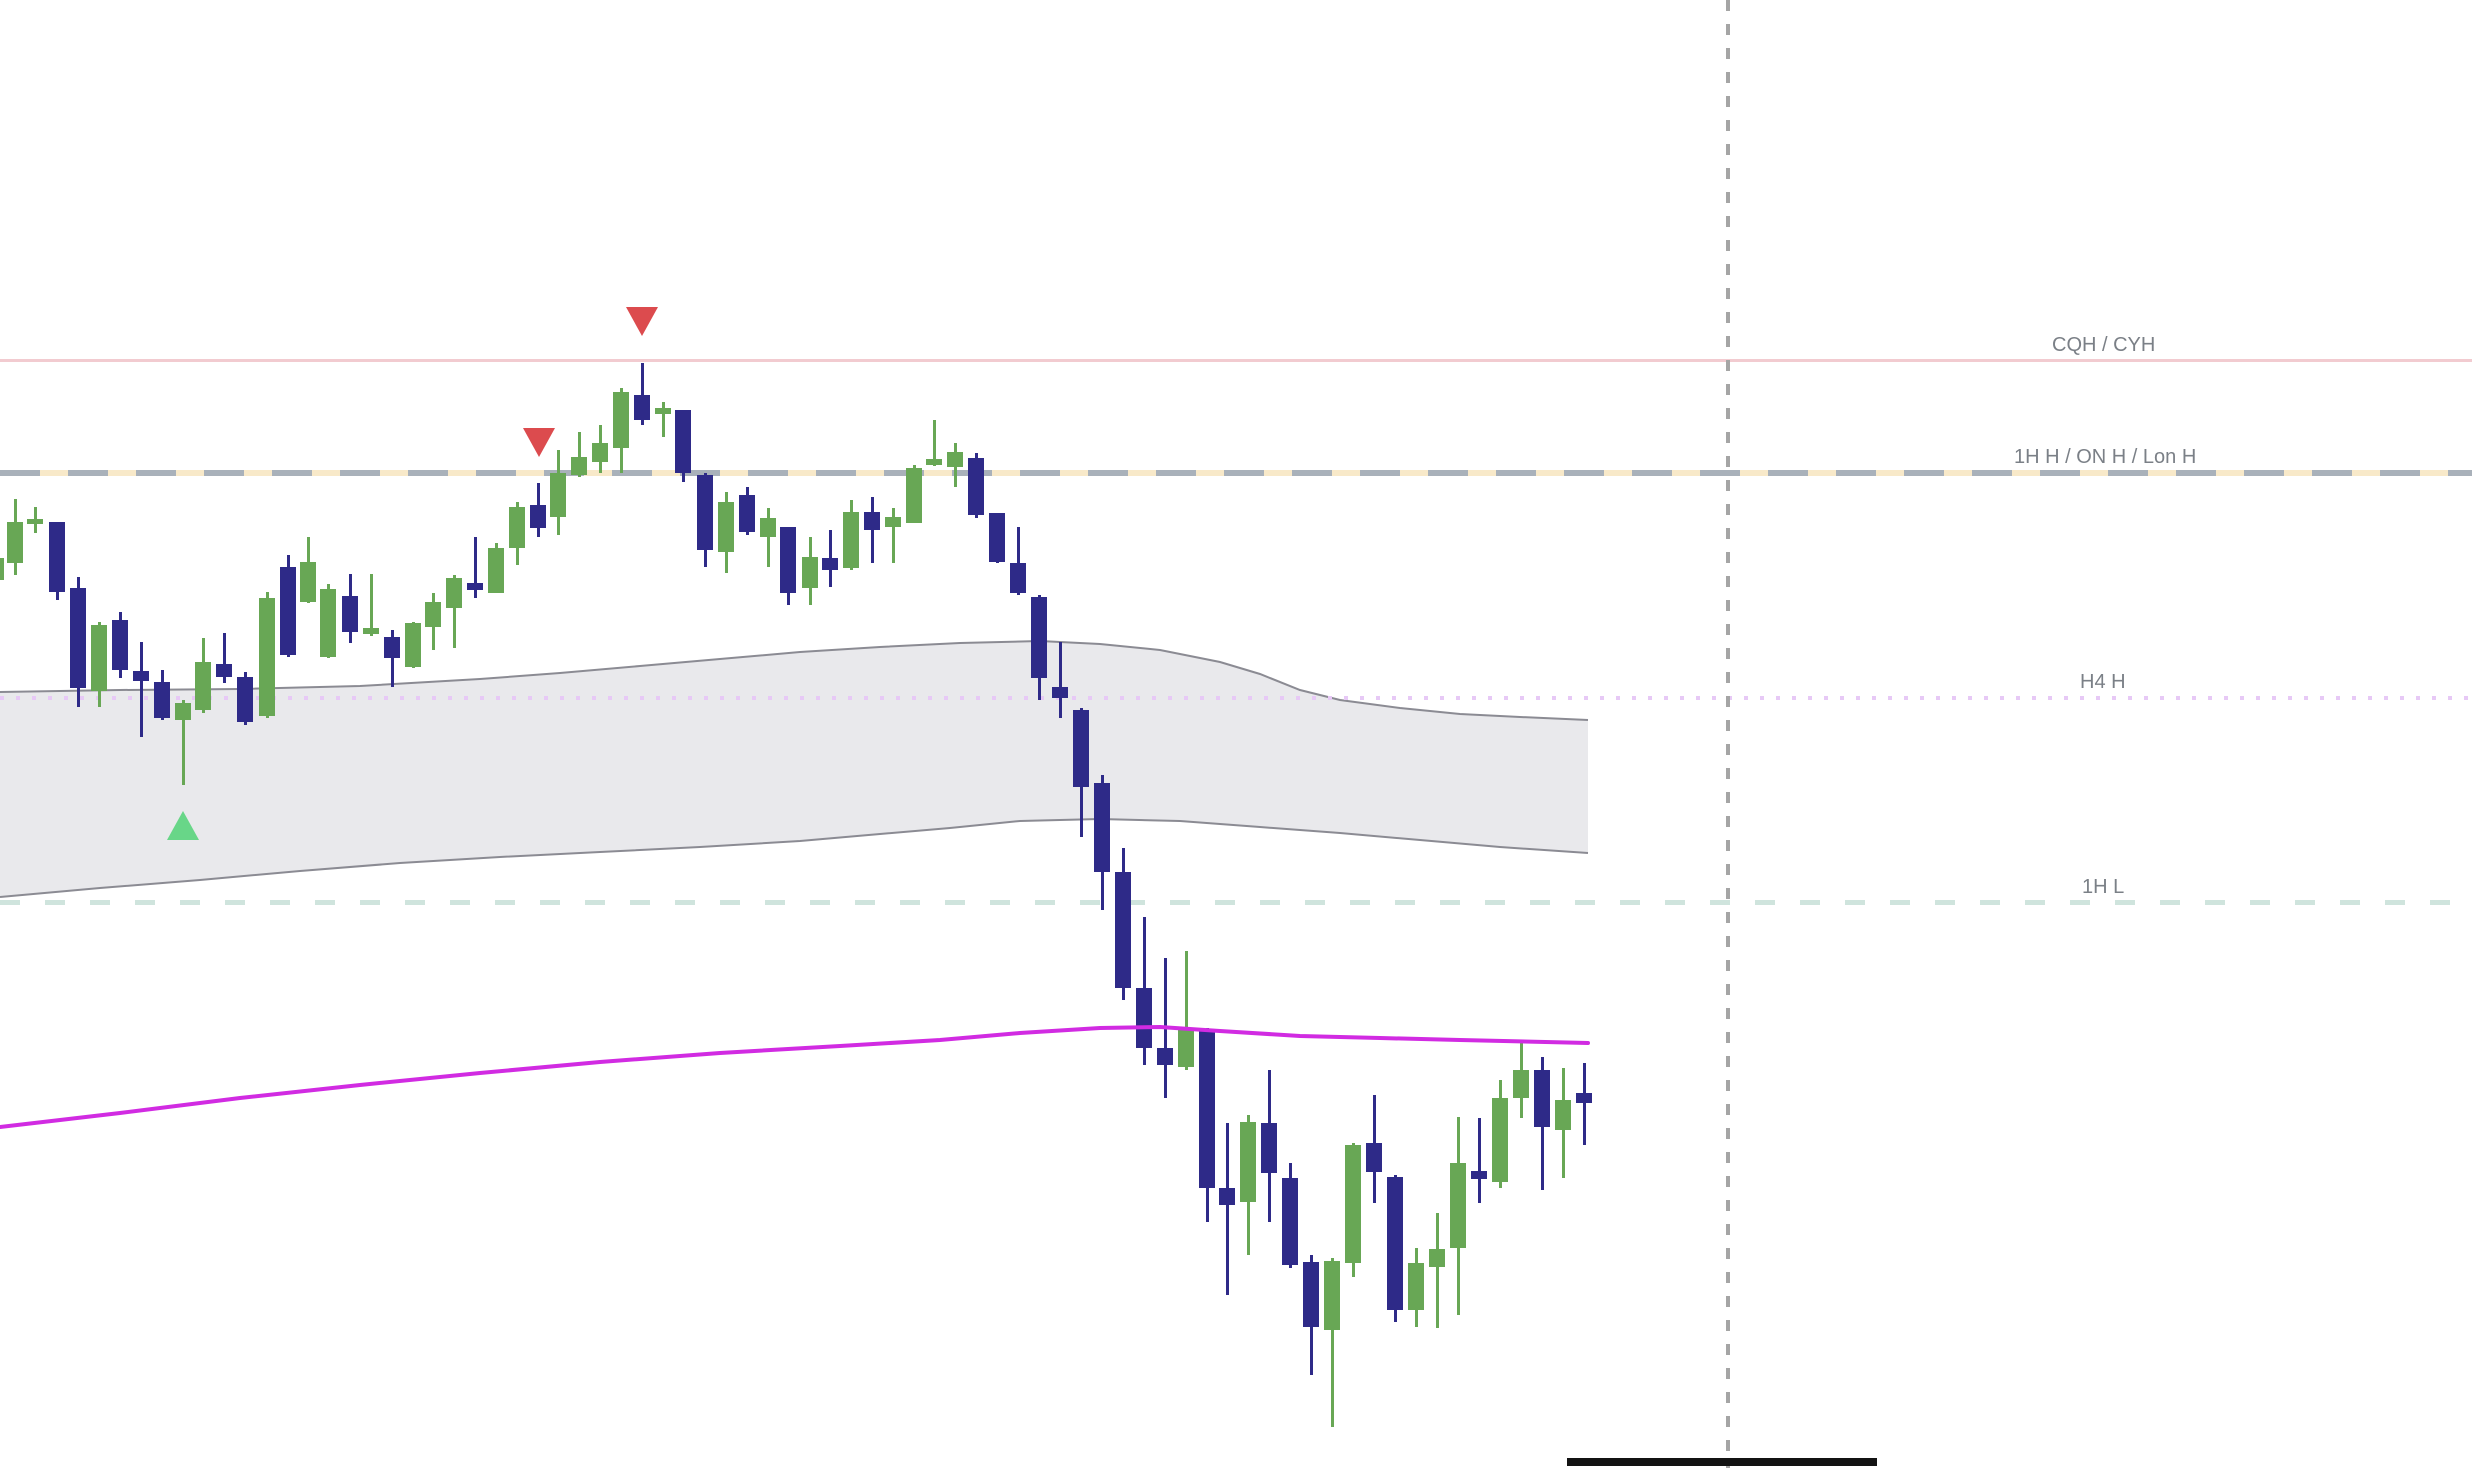  Describe the element at coordinates (2104, 345) in the screenshot. I see `level-label-cqh-cyh: CQH / CYH` at that location.